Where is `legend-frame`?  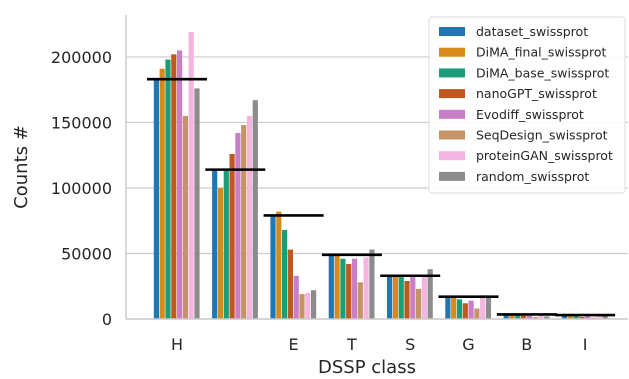 legend-frame is located at coordinates (527, 105).